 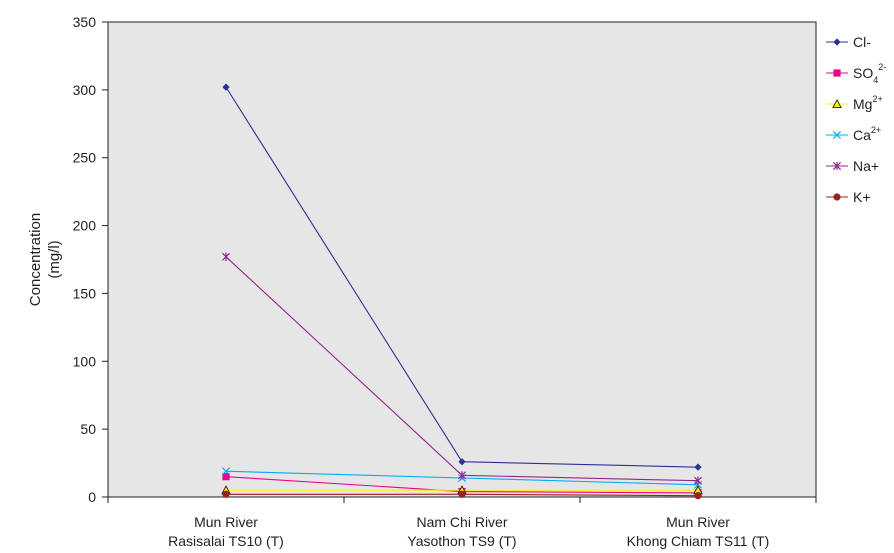 I want to click on x-category-label: Yasothon TS9 (T), so click(x=461, y=541).